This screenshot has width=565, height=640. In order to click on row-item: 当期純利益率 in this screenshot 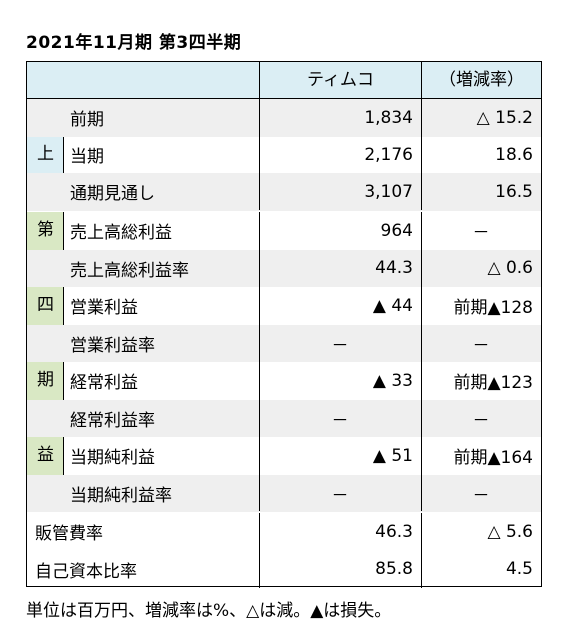, I will do `click(121, 495)`.